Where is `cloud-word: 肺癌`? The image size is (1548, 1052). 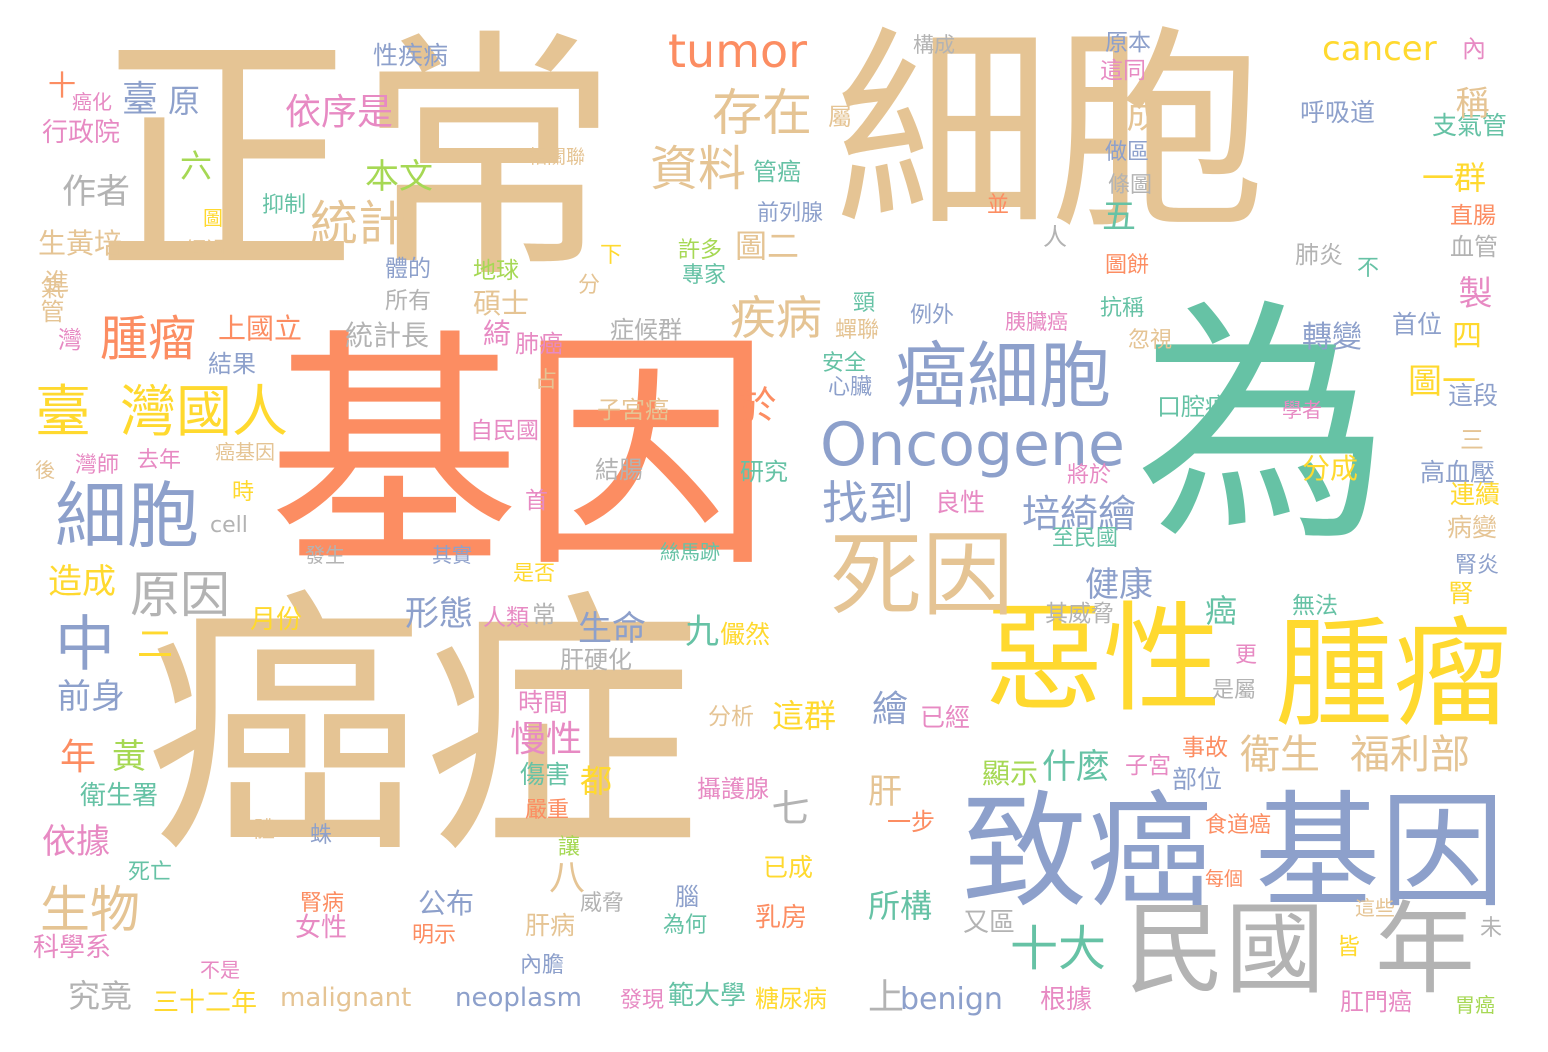
cloud-word: 肺癌 is located at coordinates (539, 344).